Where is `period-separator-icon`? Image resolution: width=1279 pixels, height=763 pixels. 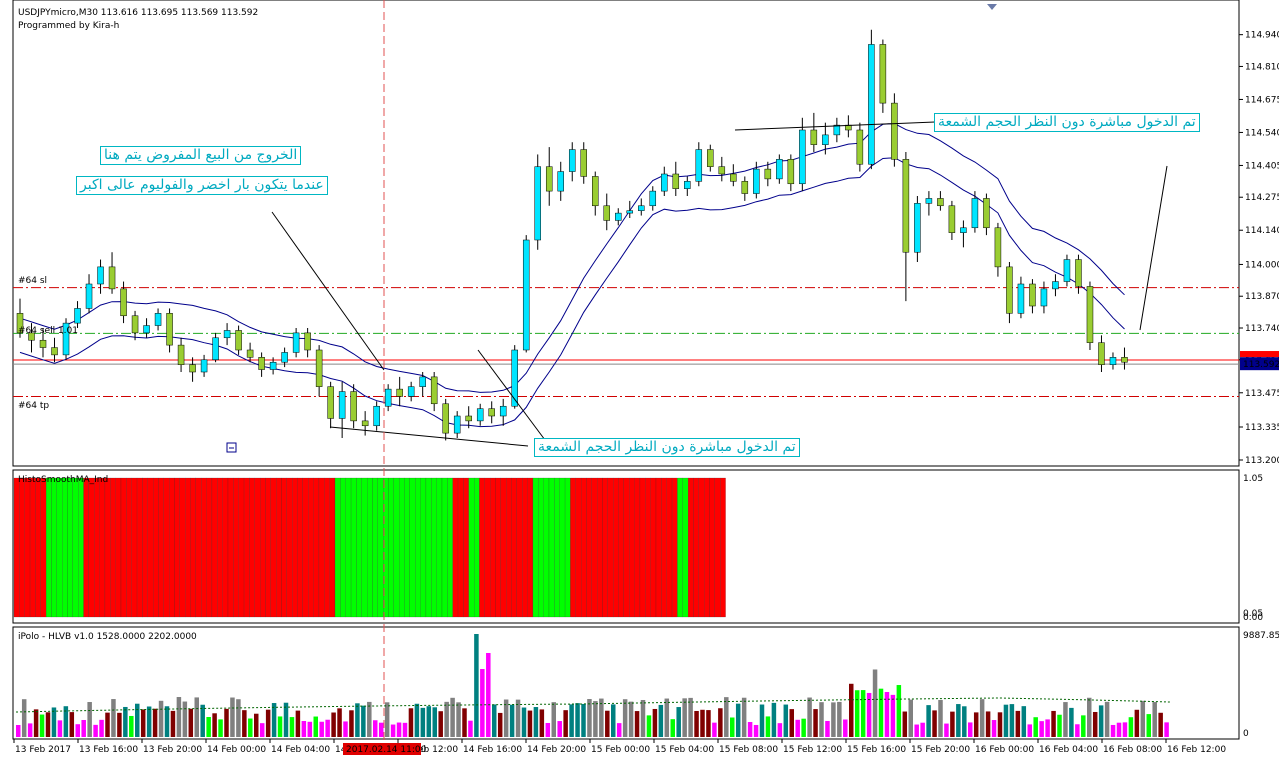 period-separator-icon is located at coordinates (992, 7).